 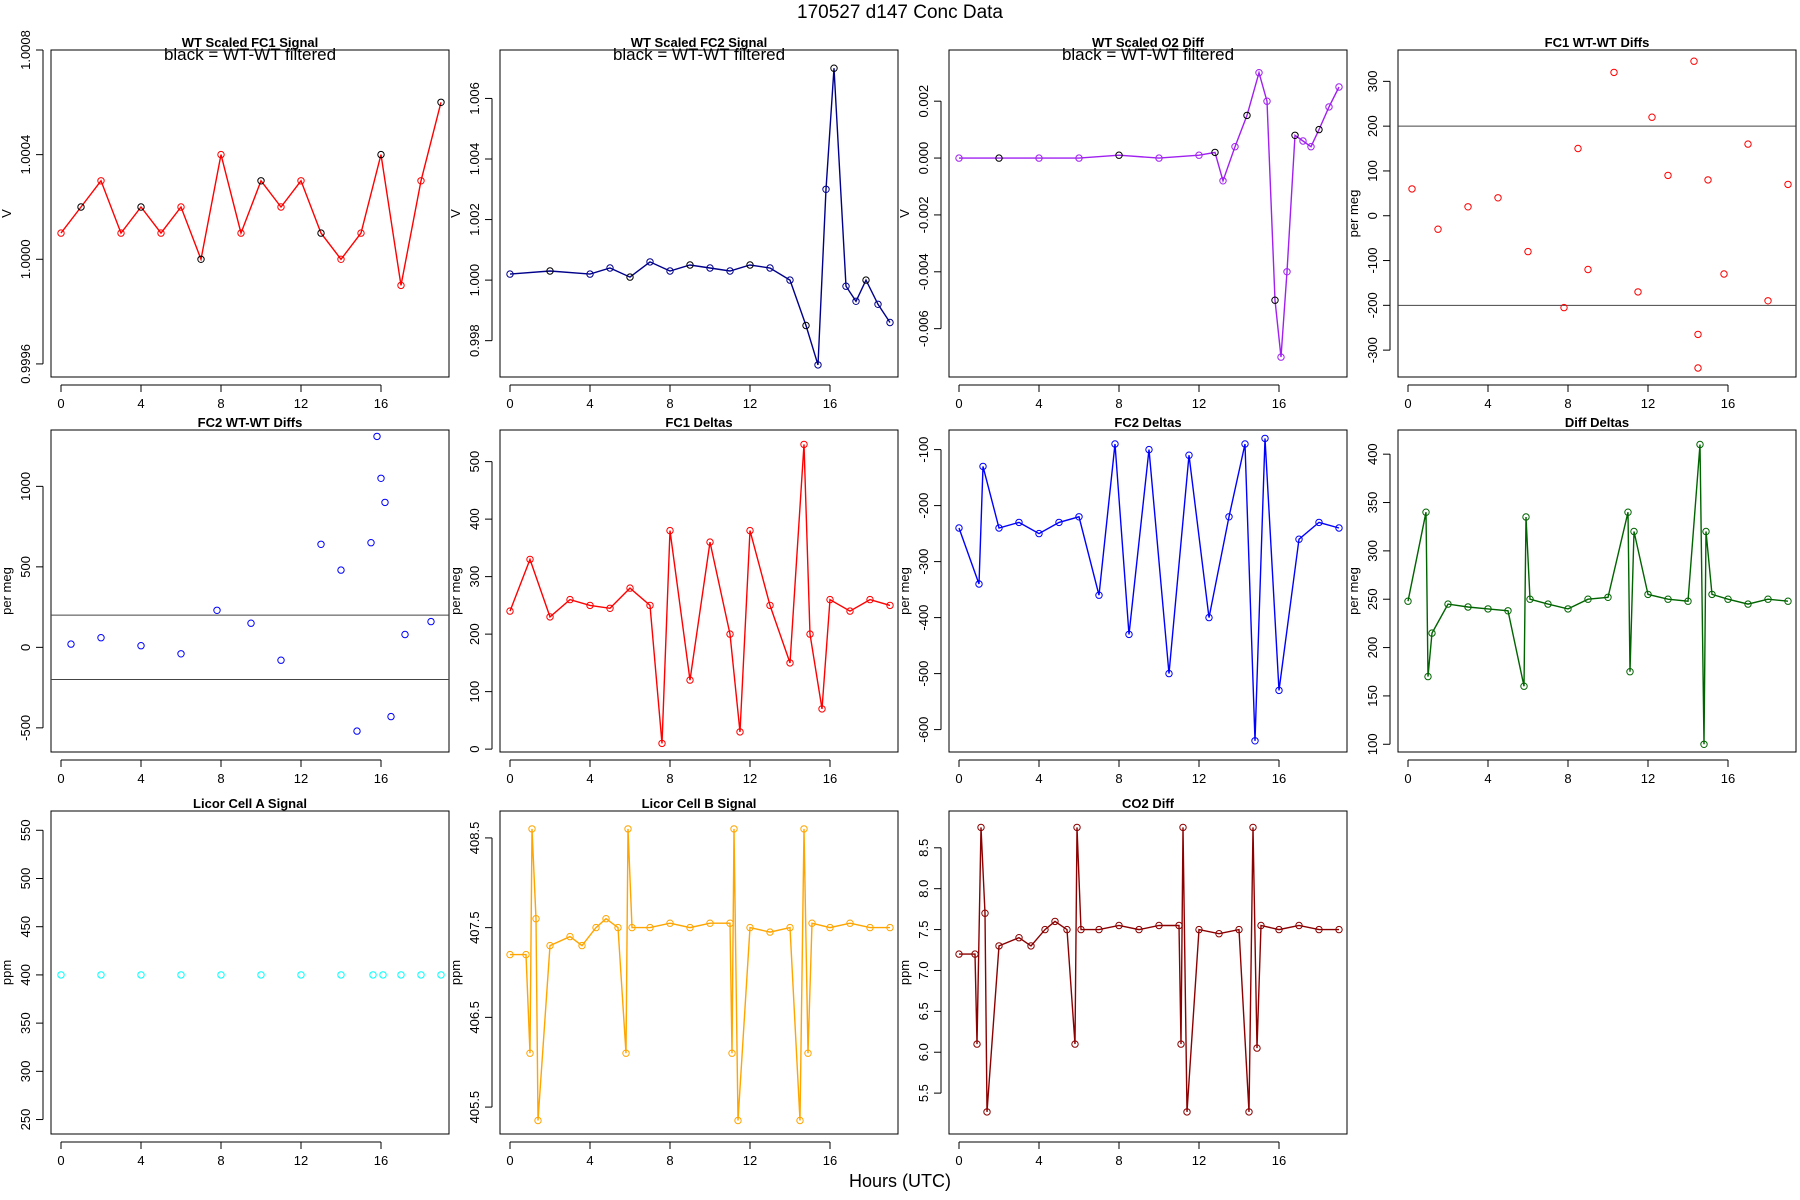 What do you see at coordinates (923, 450) in the screenshot?
I see `y-tick-label: -100` at bounding box center [923, 450].